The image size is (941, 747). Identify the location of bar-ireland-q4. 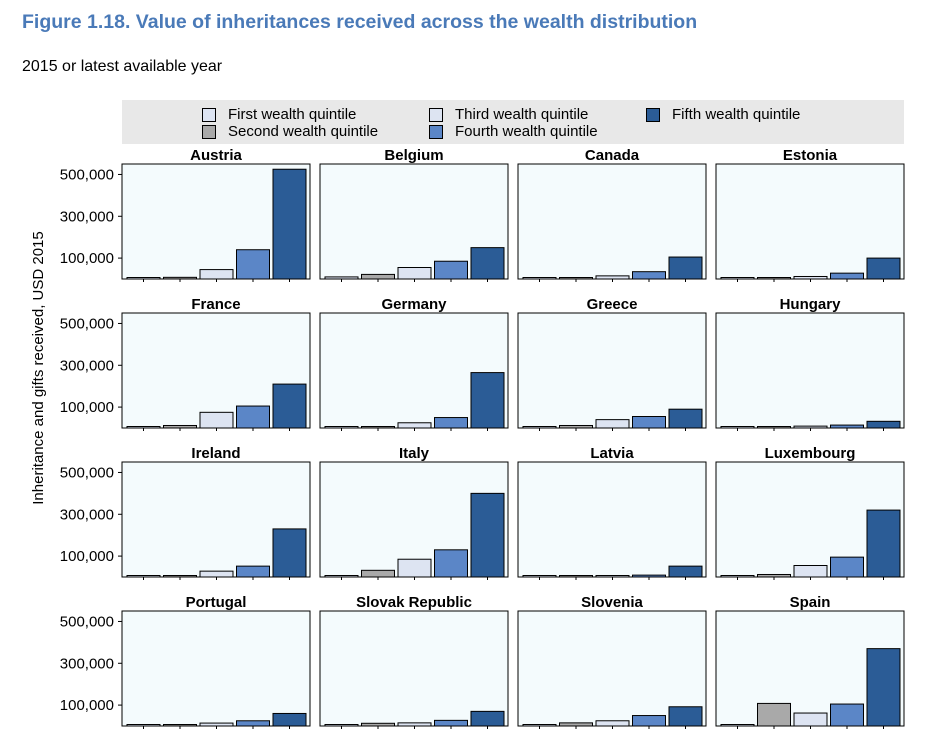
(253, 571).